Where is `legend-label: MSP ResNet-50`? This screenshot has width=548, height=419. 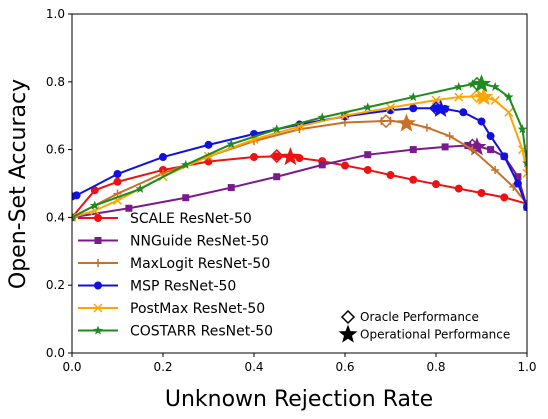
legend-label: MSP ResNet-50 is located at coordinates (183, 287).